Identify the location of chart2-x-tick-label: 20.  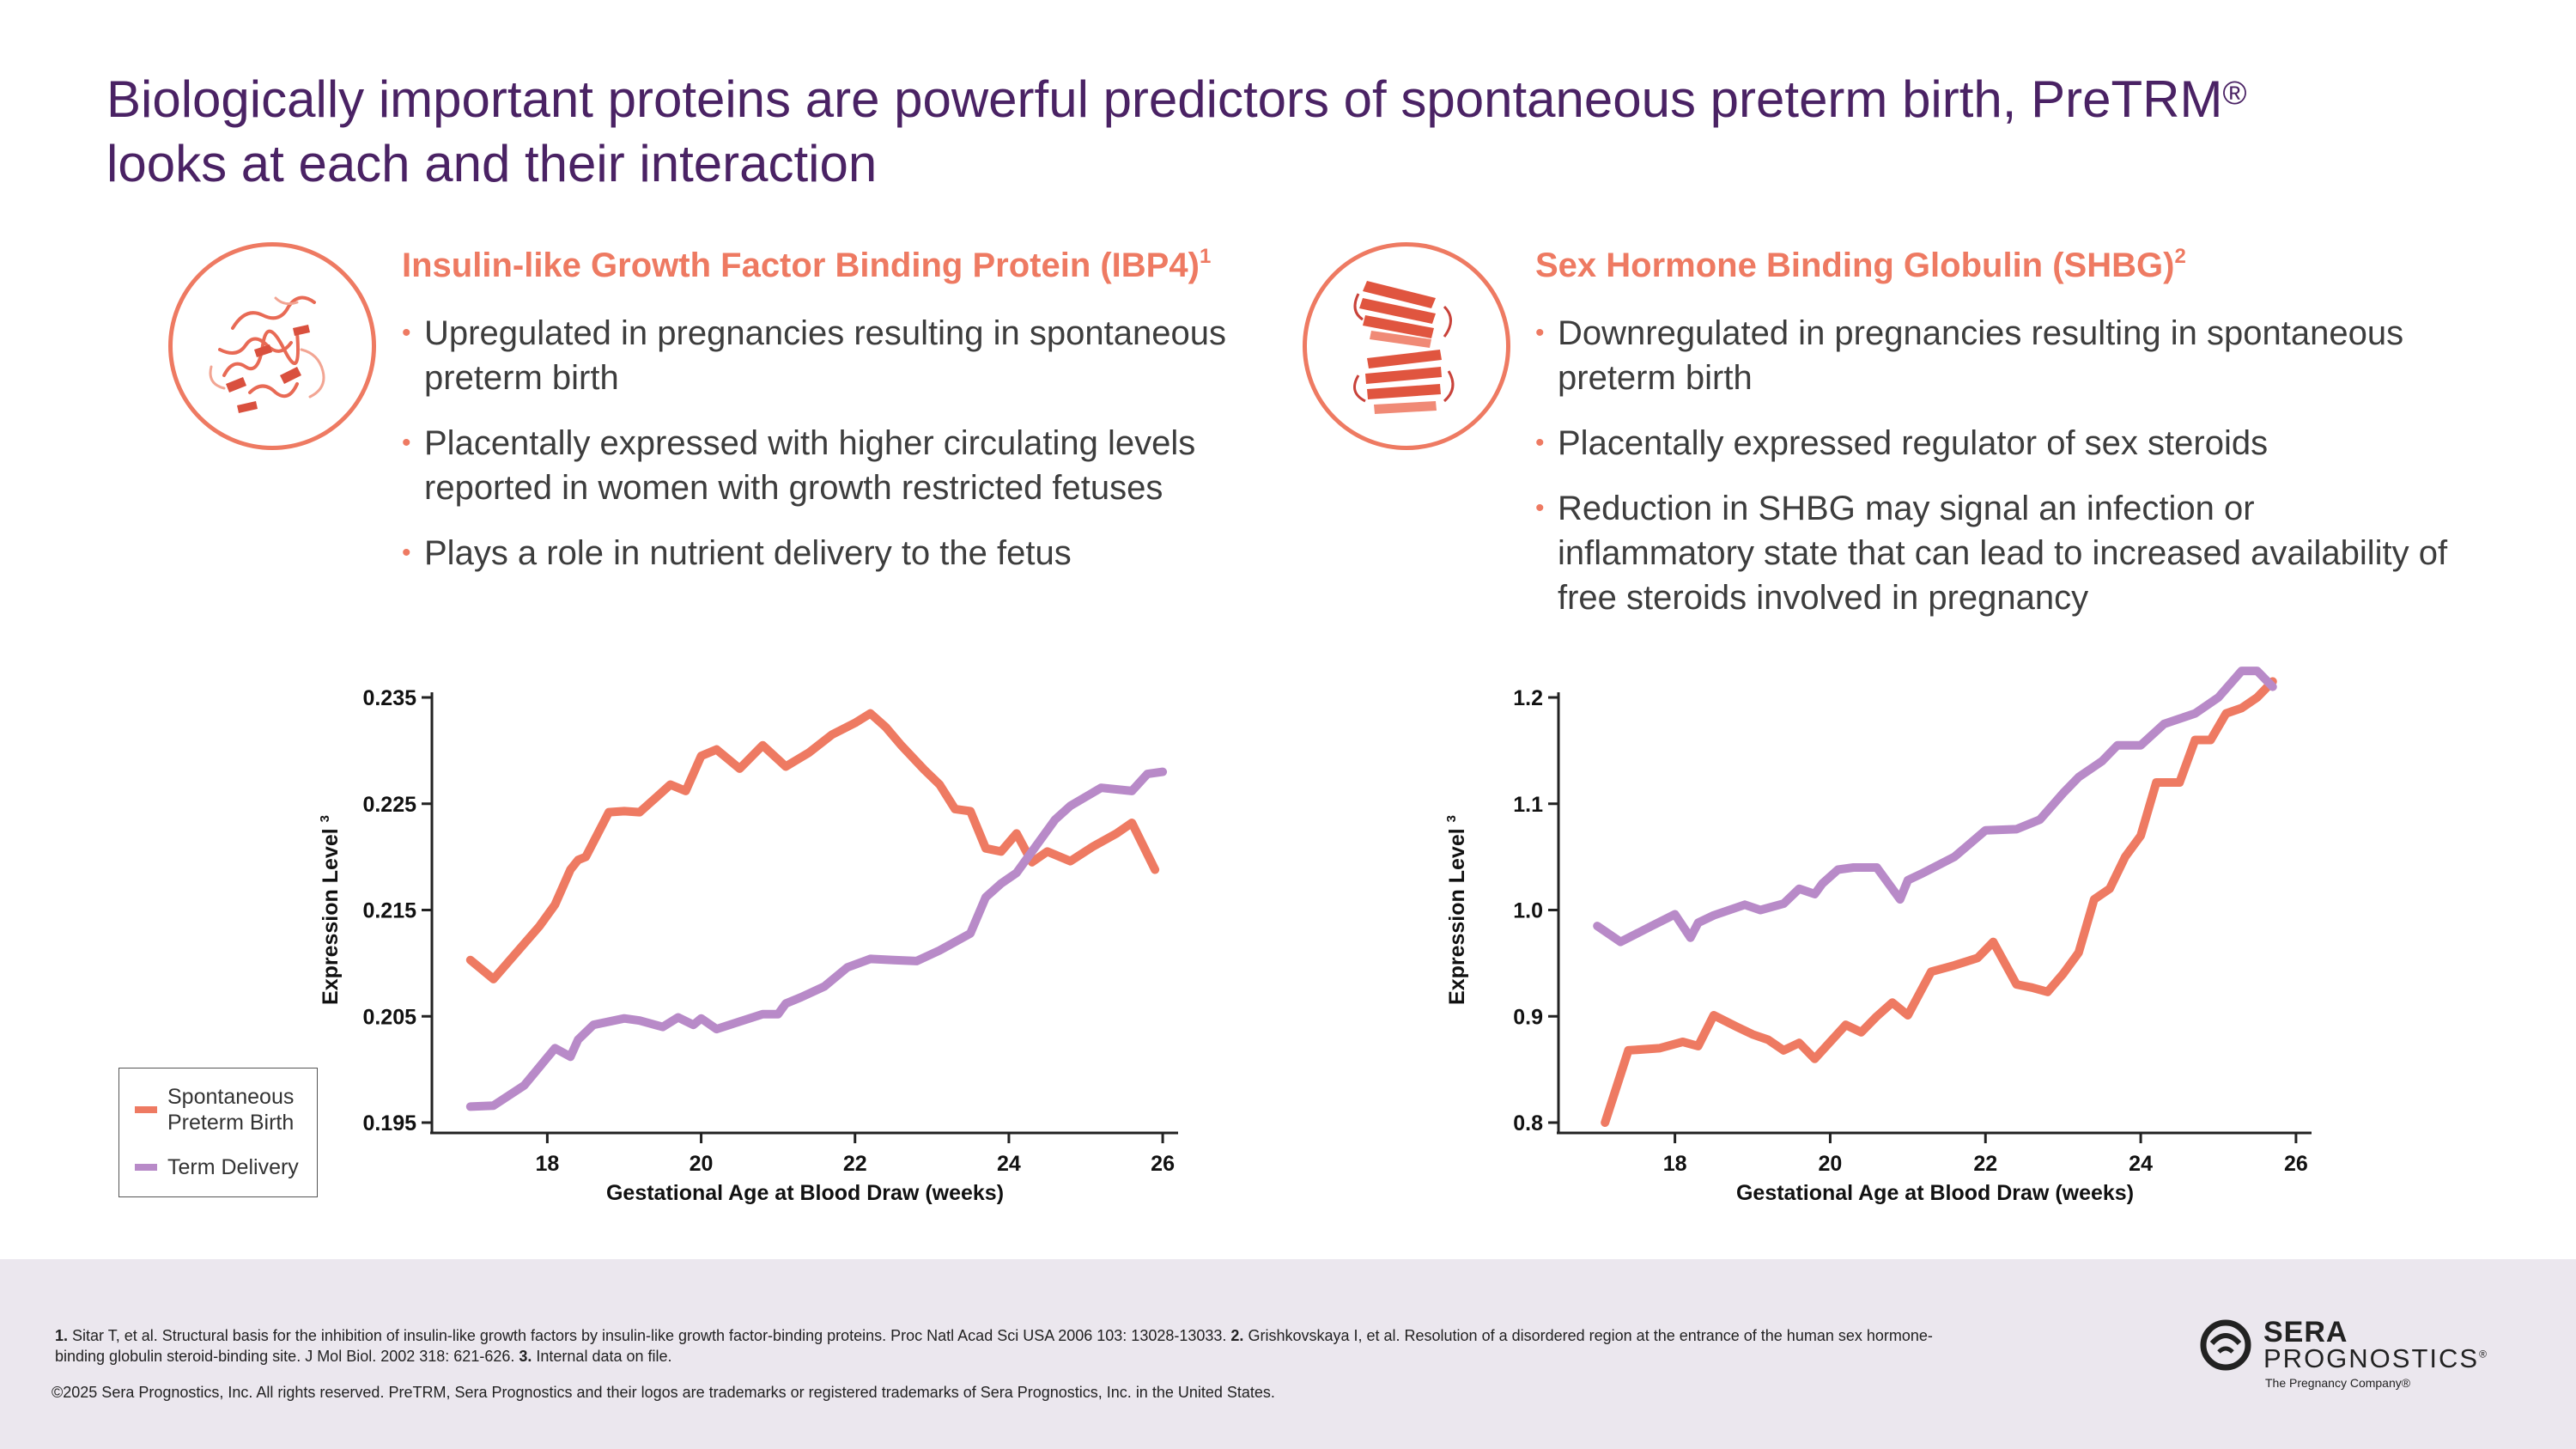
(1831, 1164).